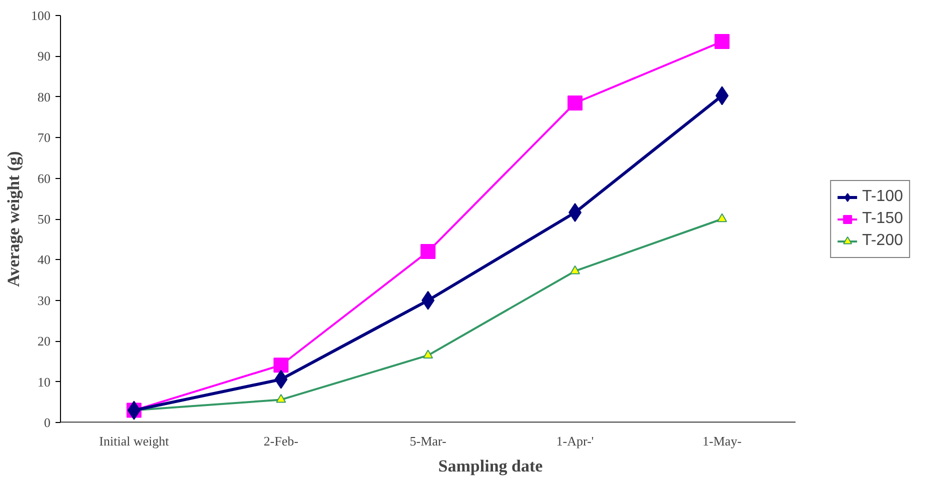 The image size is (925, 478). What do you see at coordinates (44, 96) in the screenshot?
I see `y-tick-label: 80` at bounding box center [44, 96].